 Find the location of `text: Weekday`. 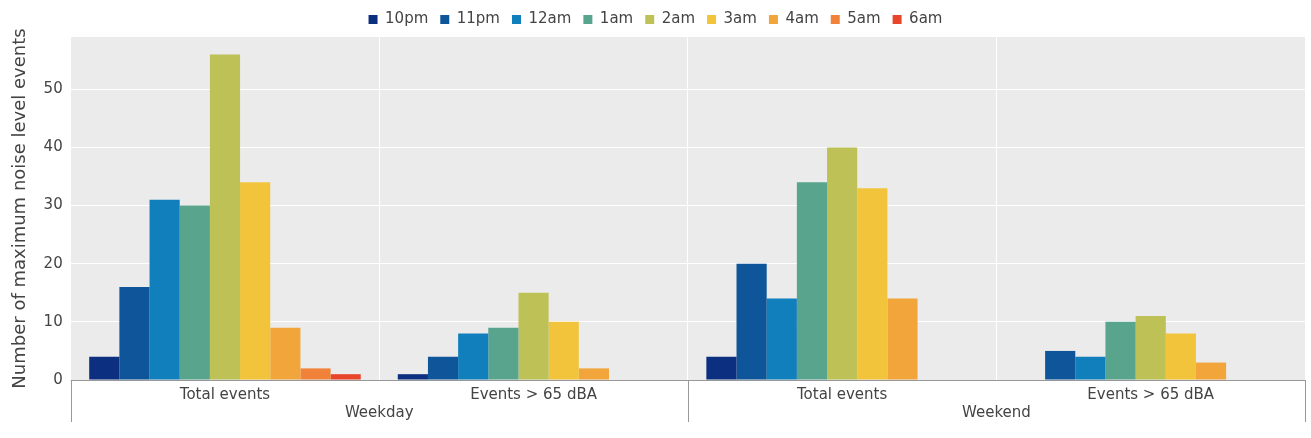

text: Weekday is located at coordinates (379, 411).